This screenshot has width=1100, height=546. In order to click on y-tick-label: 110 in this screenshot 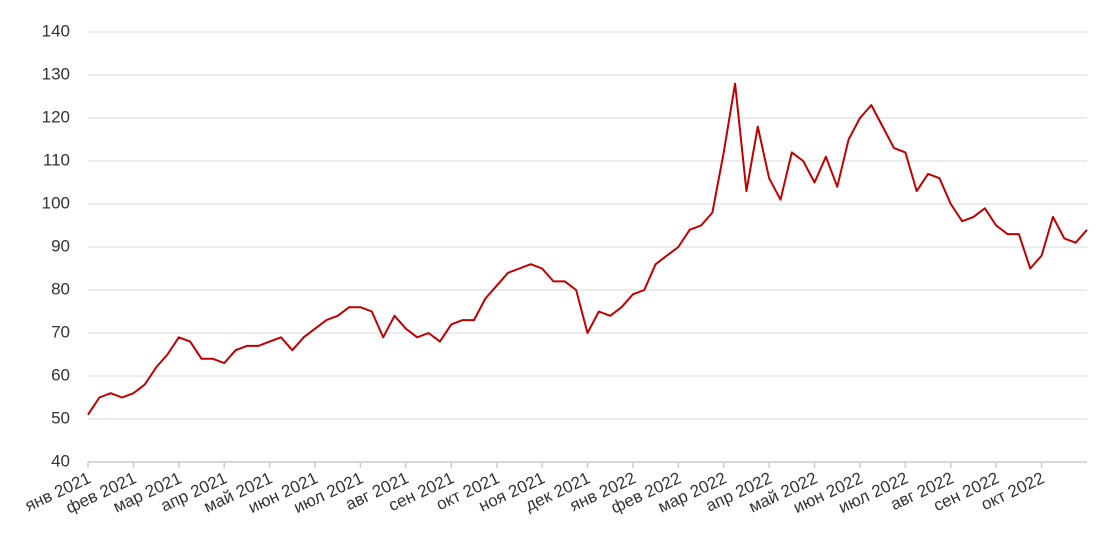, I will do `click(56, 159)`.